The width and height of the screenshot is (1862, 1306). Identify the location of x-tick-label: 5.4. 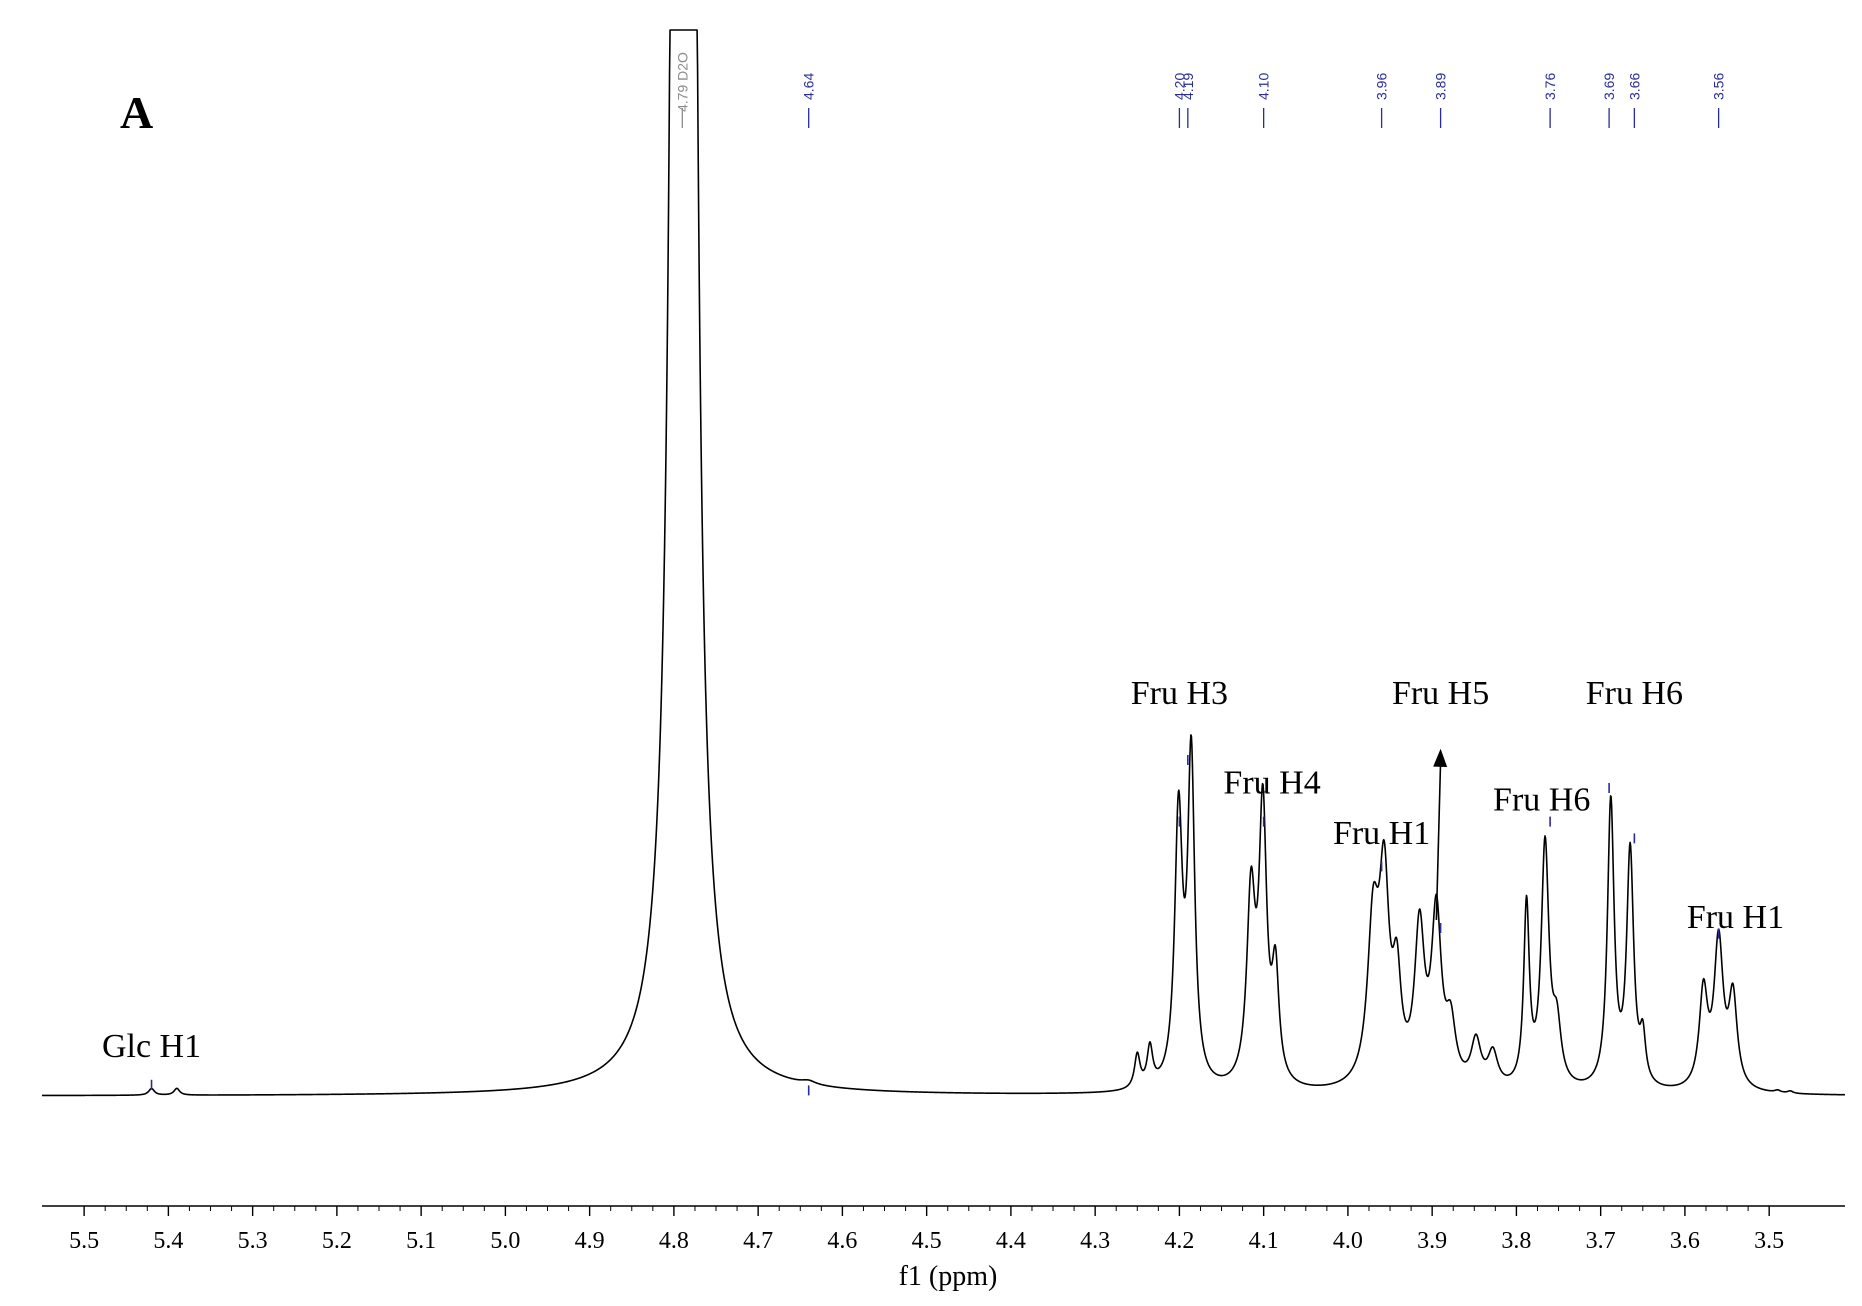
(168, 1241).